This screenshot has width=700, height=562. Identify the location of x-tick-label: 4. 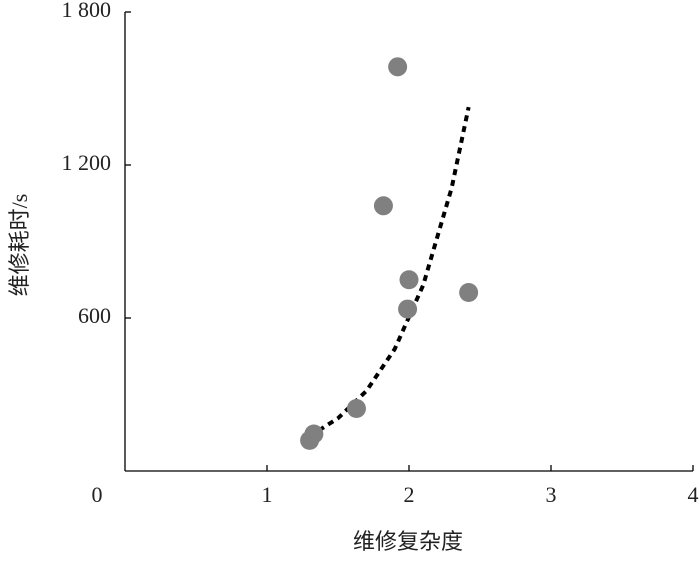
(693, 494).